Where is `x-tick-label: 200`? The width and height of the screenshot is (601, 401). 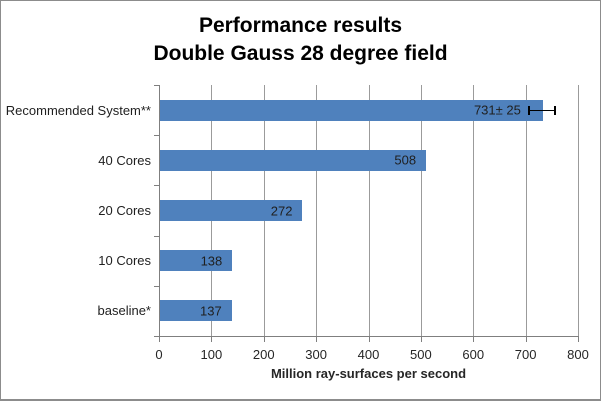
x-tick-label: 200 is located at coordinates (263, 354).